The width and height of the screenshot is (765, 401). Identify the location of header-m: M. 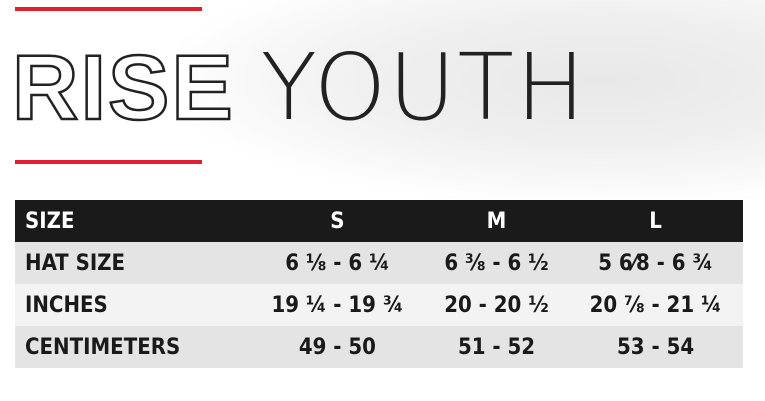
(496, 221).